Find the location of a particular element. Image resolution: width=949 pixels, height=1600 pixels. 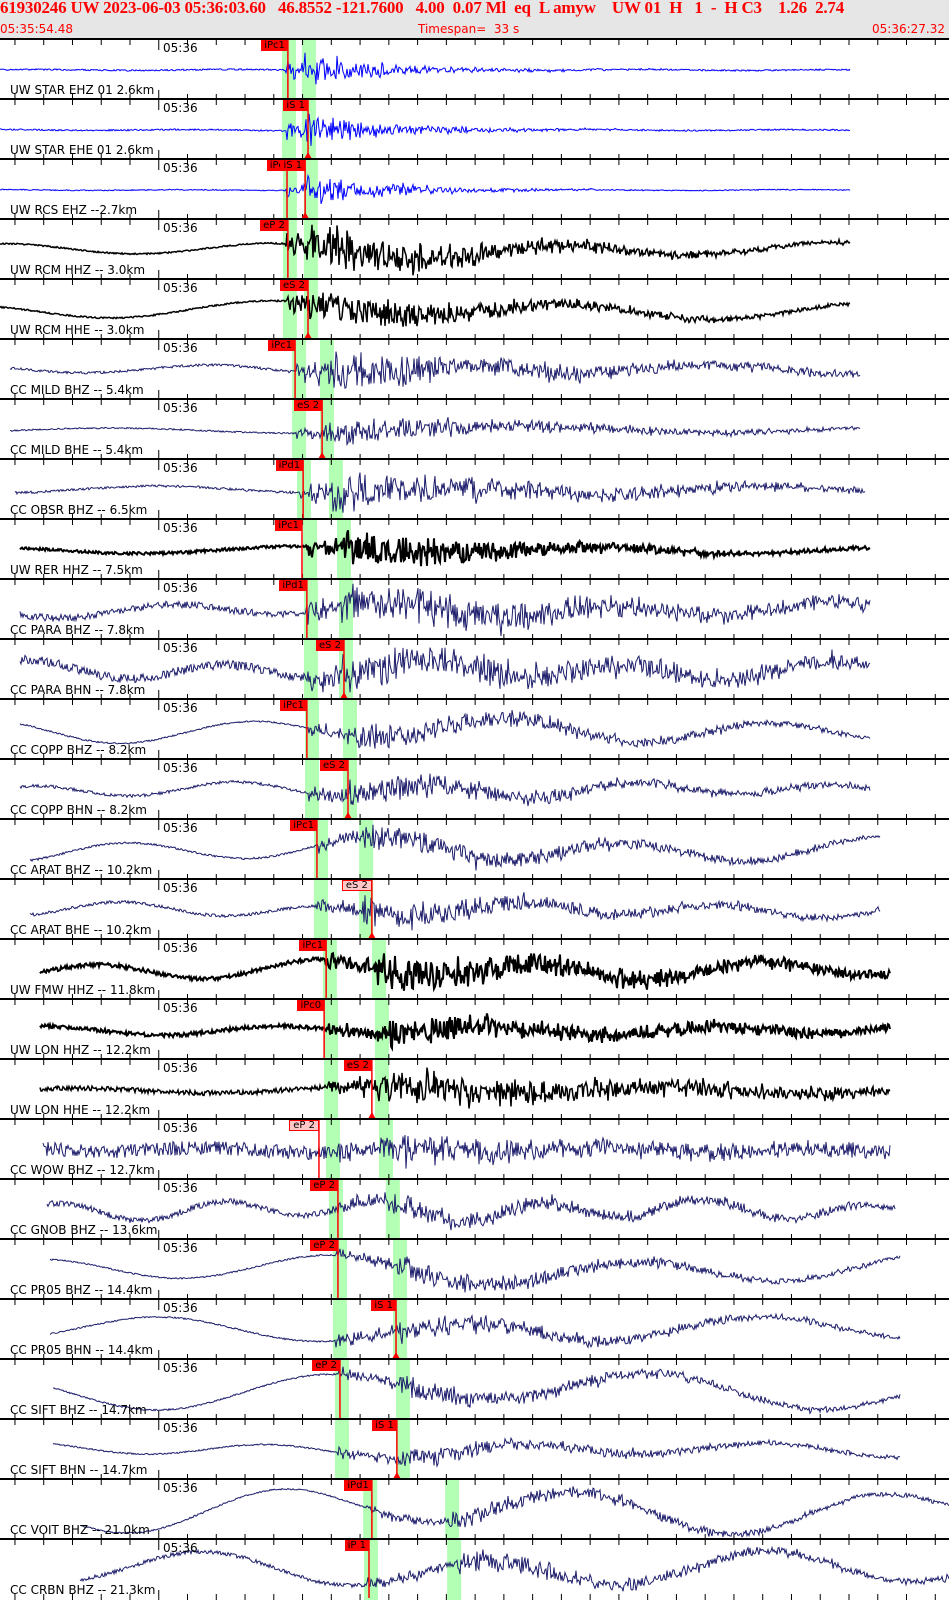

trace-panel: 05:36 CC ARAT BHE -- 10.2km eS 2 is located at coordinates (474, 909).